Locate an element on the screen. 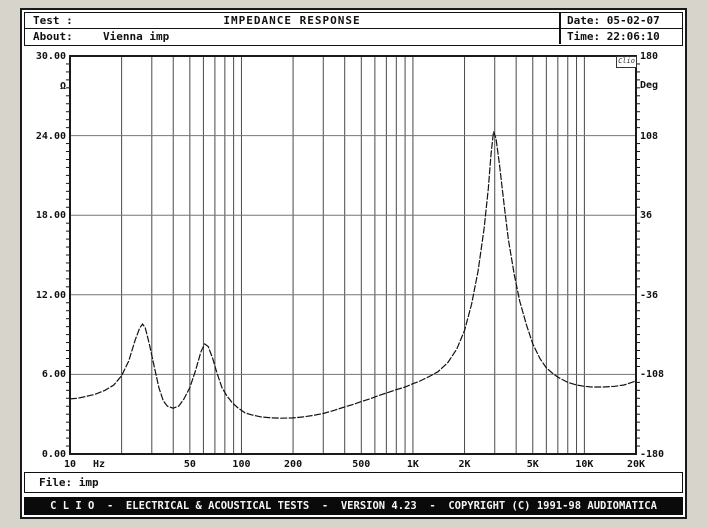 The height and width of the screenshot is (527, 708). y-left-tick: 30.00 is located at coordinates (50, 56).